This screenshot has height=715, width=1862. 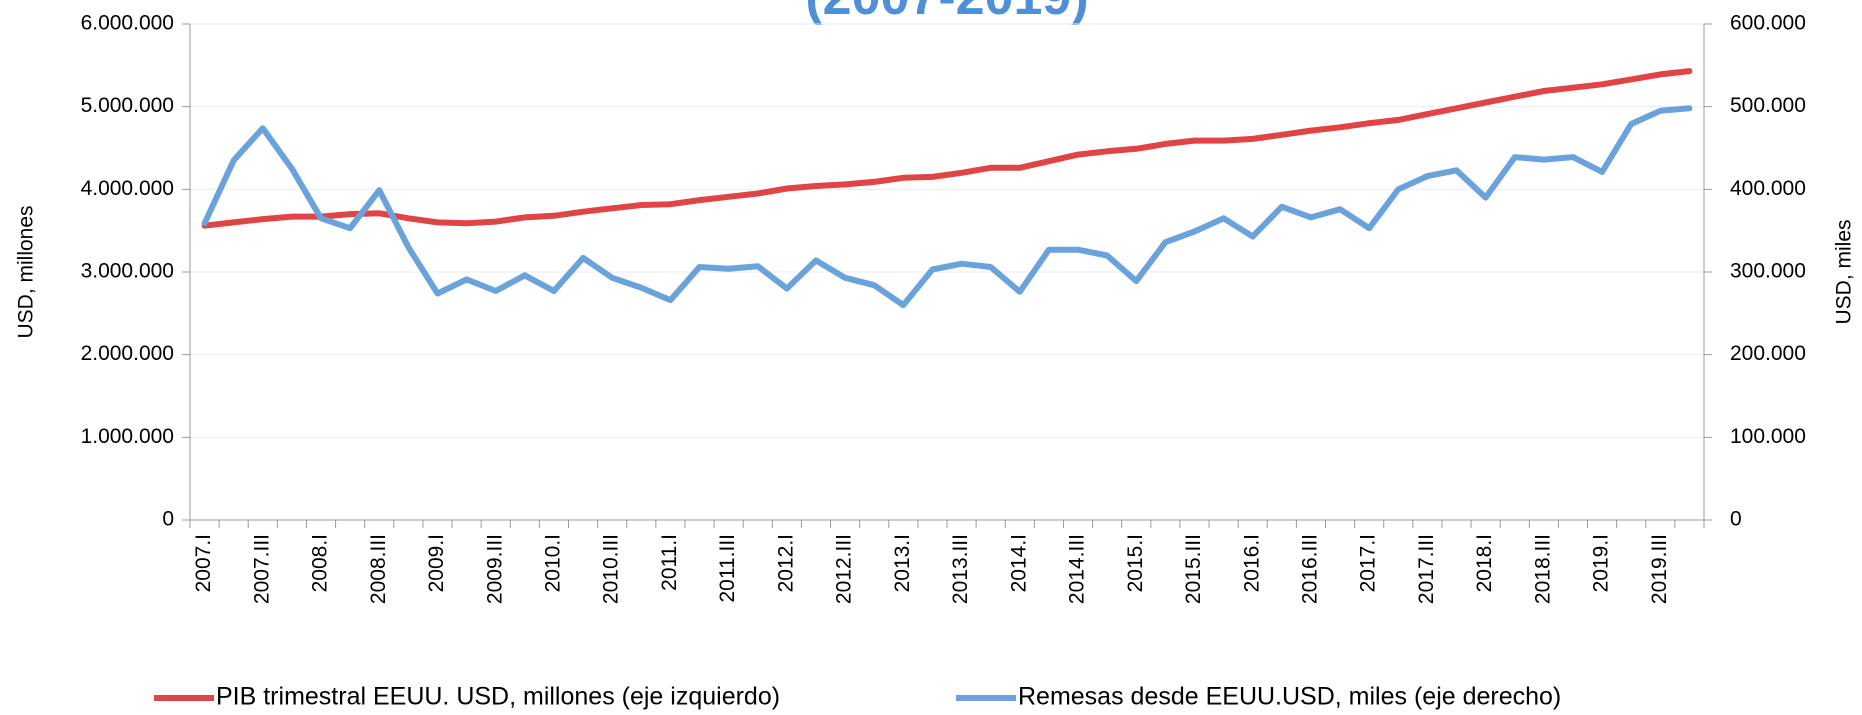 What do you see at coordinates (1844, 271) in the screenshot?
I see `y2-axis-label: USD, miles` at bounding box center [1844, 271].